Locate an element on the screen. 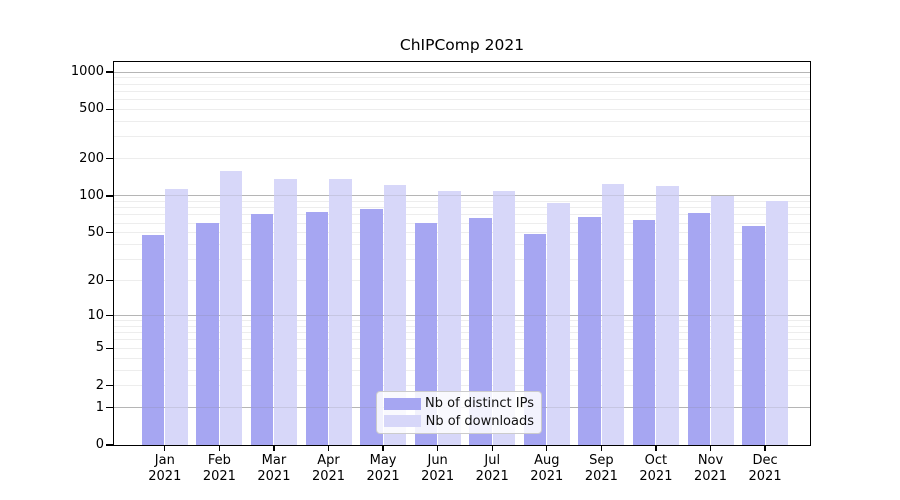 The height and width of the screenshot is (500, 900). y-tick-label-50: 50 is located at coordinates (95, 232).